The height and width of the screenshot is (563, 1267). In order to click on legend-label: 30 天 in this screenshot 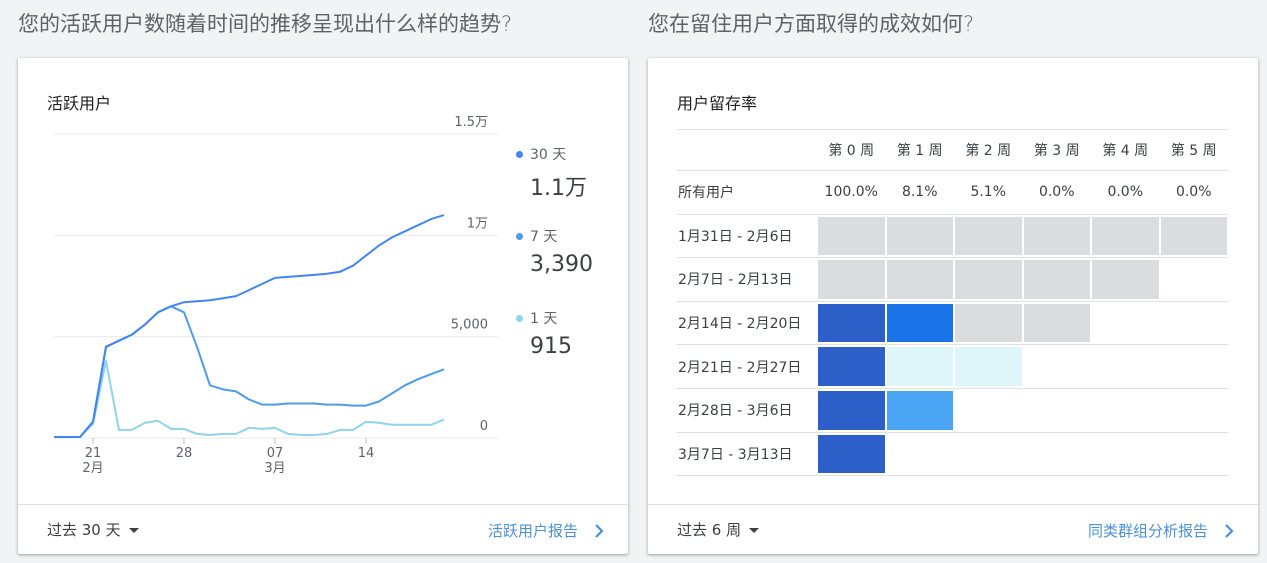, I will do `click(551, 154)`.